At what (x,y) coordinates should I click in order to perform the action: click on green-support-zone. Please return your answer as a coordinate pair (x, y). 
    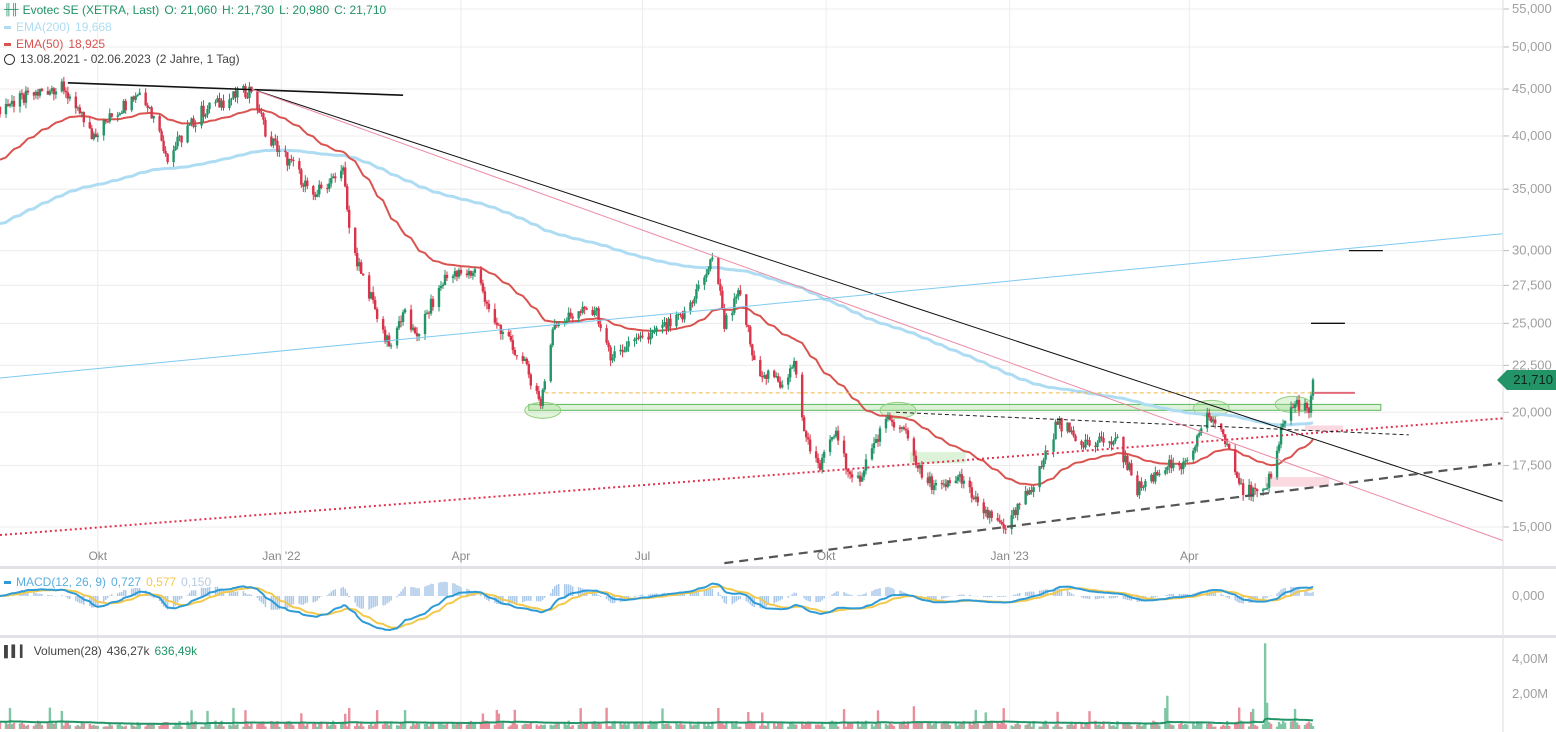
    Looking at the image, I should click on (955, 407).